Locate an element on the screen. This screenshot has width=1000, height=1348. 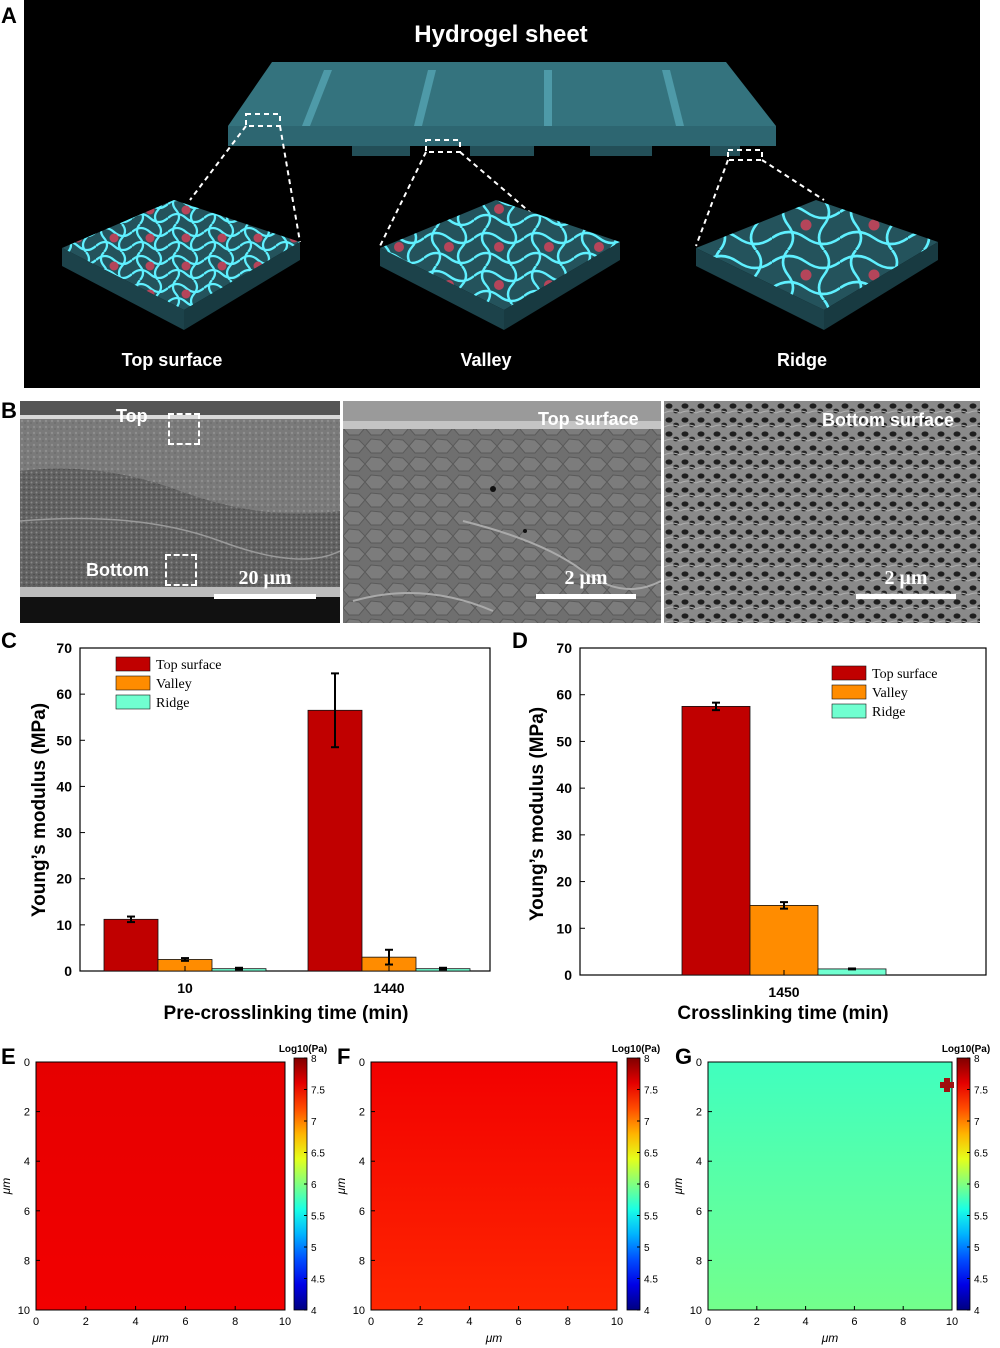
y-tick-label: 4 is located at coordinates (27, 1162).